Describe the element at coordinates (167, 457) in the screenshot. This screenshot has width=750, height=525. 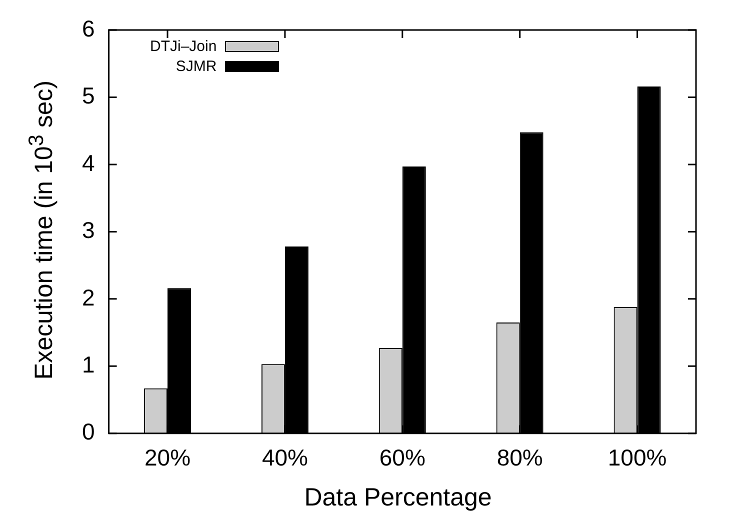
I see `x-tick-label: 20%` at that location.